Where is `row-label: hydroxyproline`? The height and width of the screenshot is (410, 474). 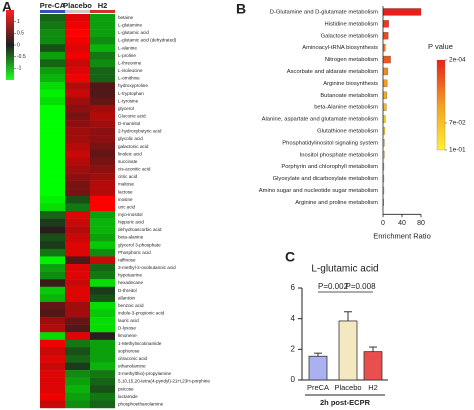 row-label: hydroxyproline is located at coordinates (133, 85).